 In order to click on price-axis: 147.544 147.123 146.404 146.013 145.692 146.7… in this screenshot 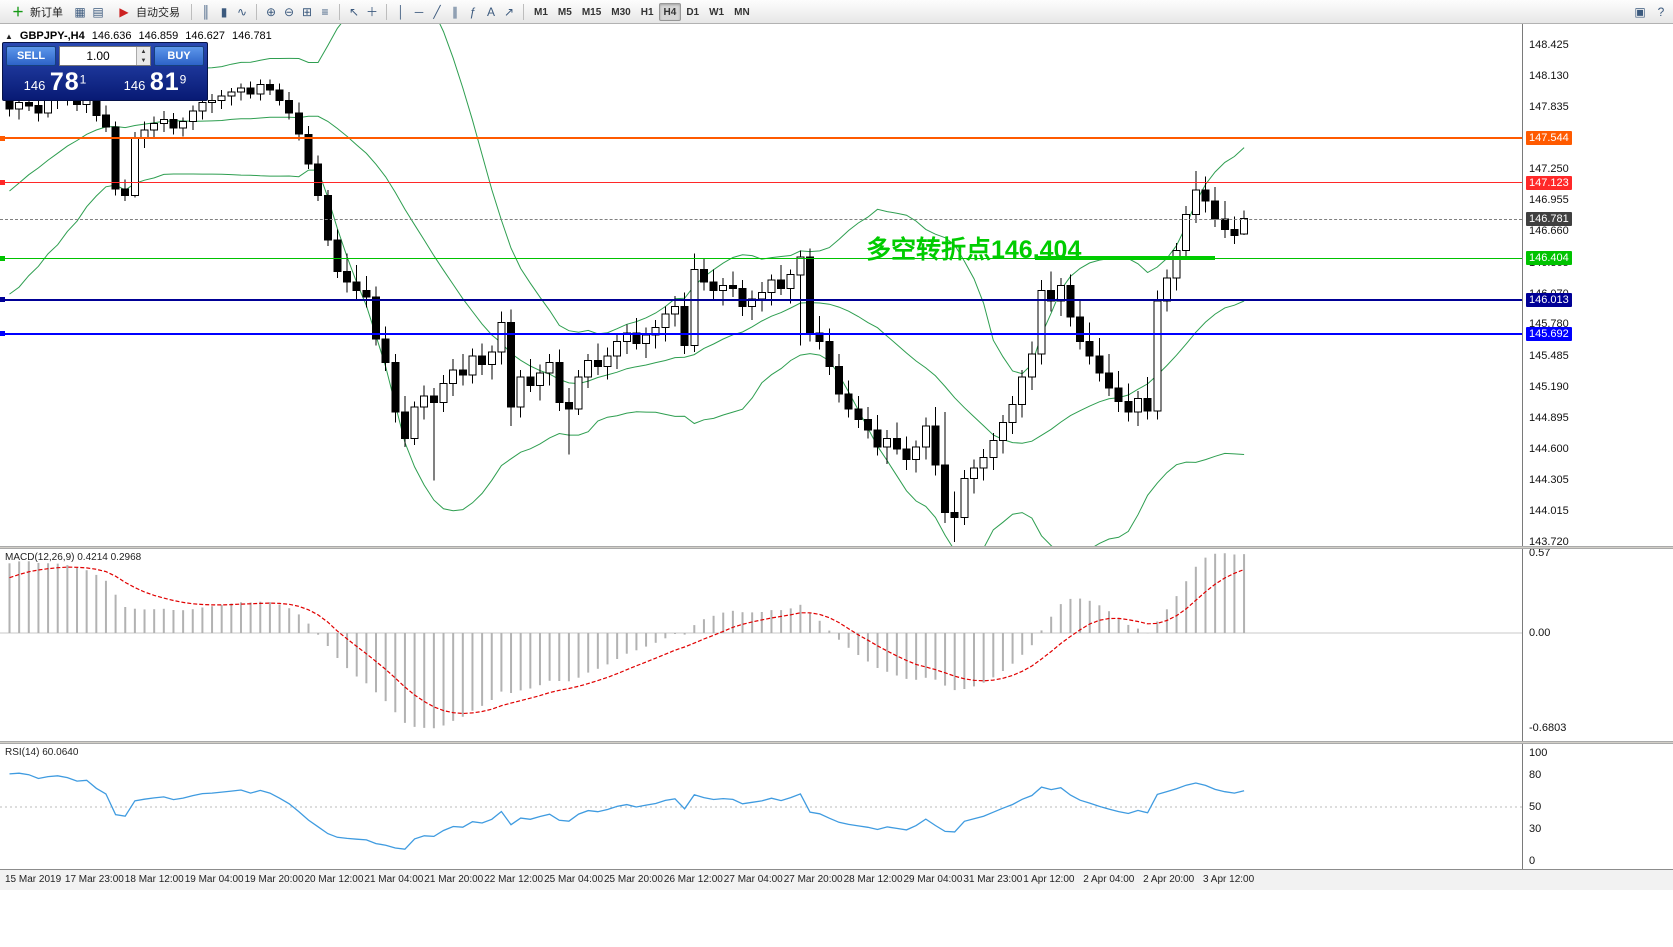, I will do `click(1597, 285)`.